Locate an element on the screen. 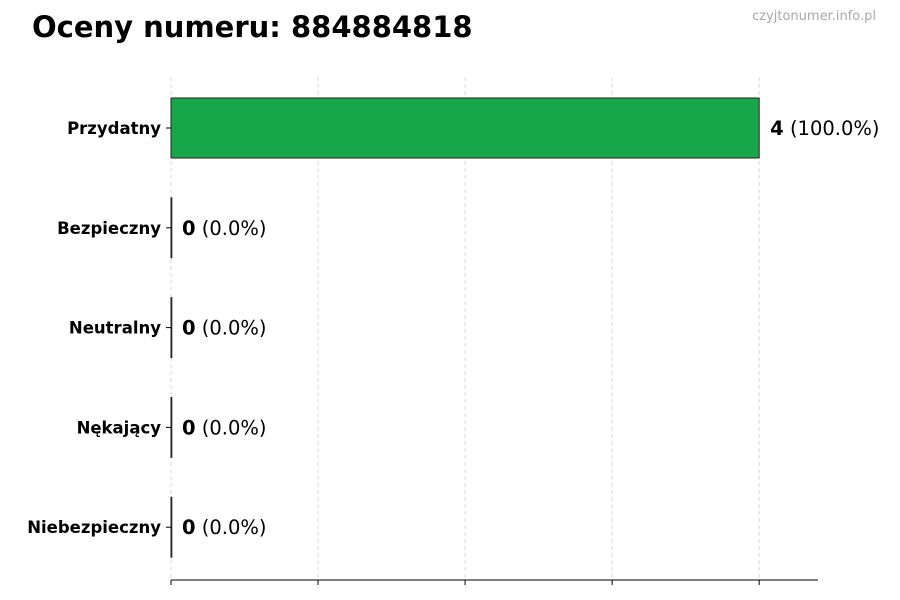 This screenshot has width=900, height=600. data-label: 4 (100.0%) is located at coordinates (824, 128).